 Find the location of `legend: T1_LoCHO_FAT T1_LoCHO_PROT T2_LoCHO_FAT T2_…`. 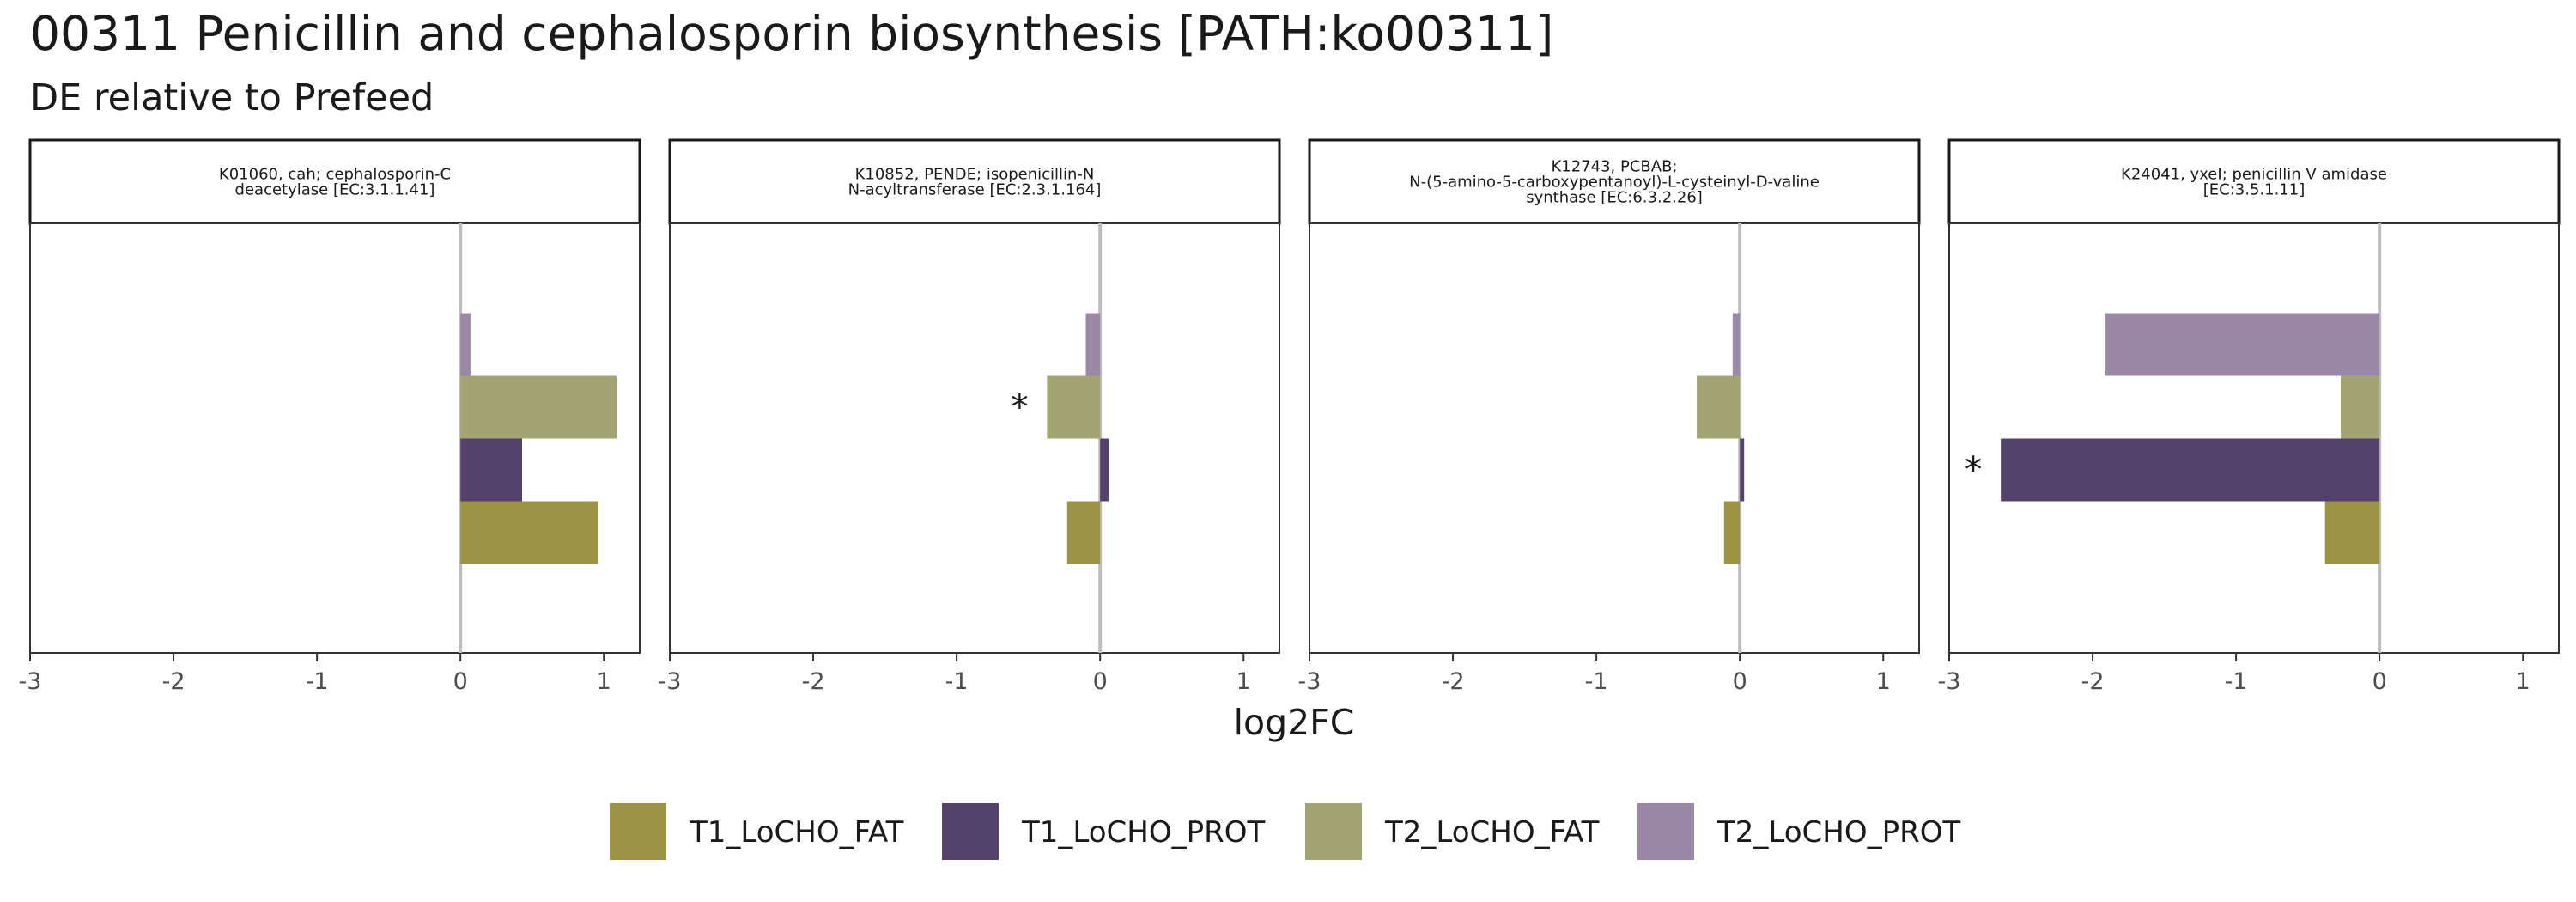

legend: T1_LoCHO_FAT T1_LoCHO_PROT T2_LoCHO_FAT T2_… is located at coordinates (1286, 831).